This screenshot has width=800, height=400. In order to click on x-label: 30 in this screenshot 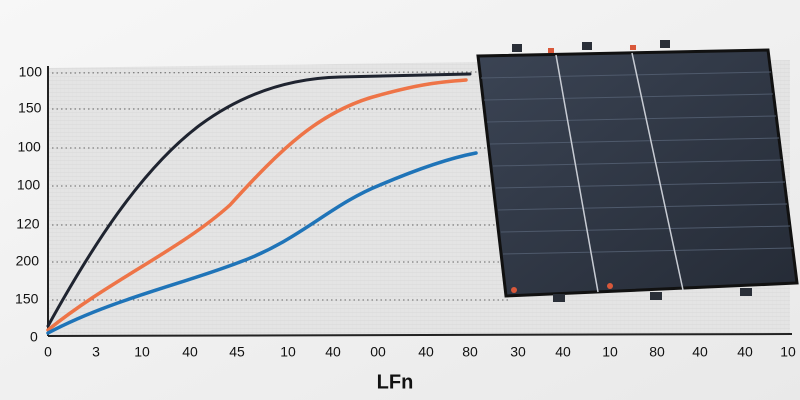, I will do `click(518, 352)`.